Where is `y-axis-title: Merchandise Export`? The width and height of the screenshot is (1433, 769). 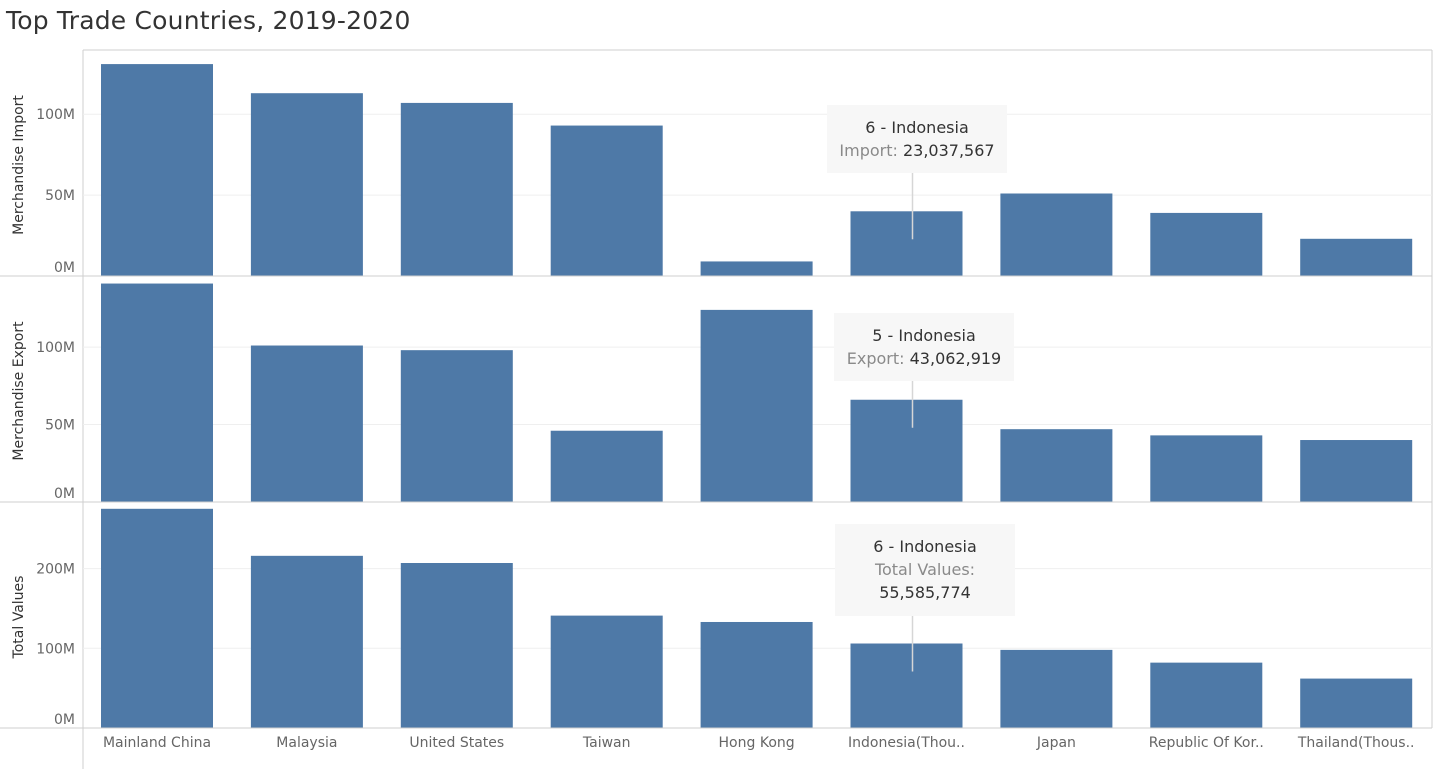 y-axis-title: Merchandise Export is located at coordinates (19, 391).